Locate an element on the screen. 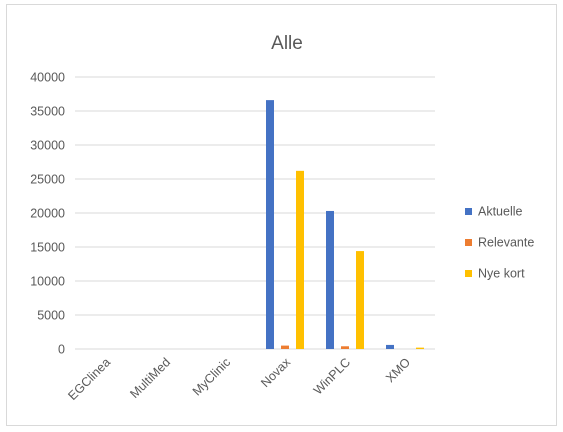 The height and width of the screenshot is (432, 563). y-tick-label: 20000 is located at coordinates (47, 214).